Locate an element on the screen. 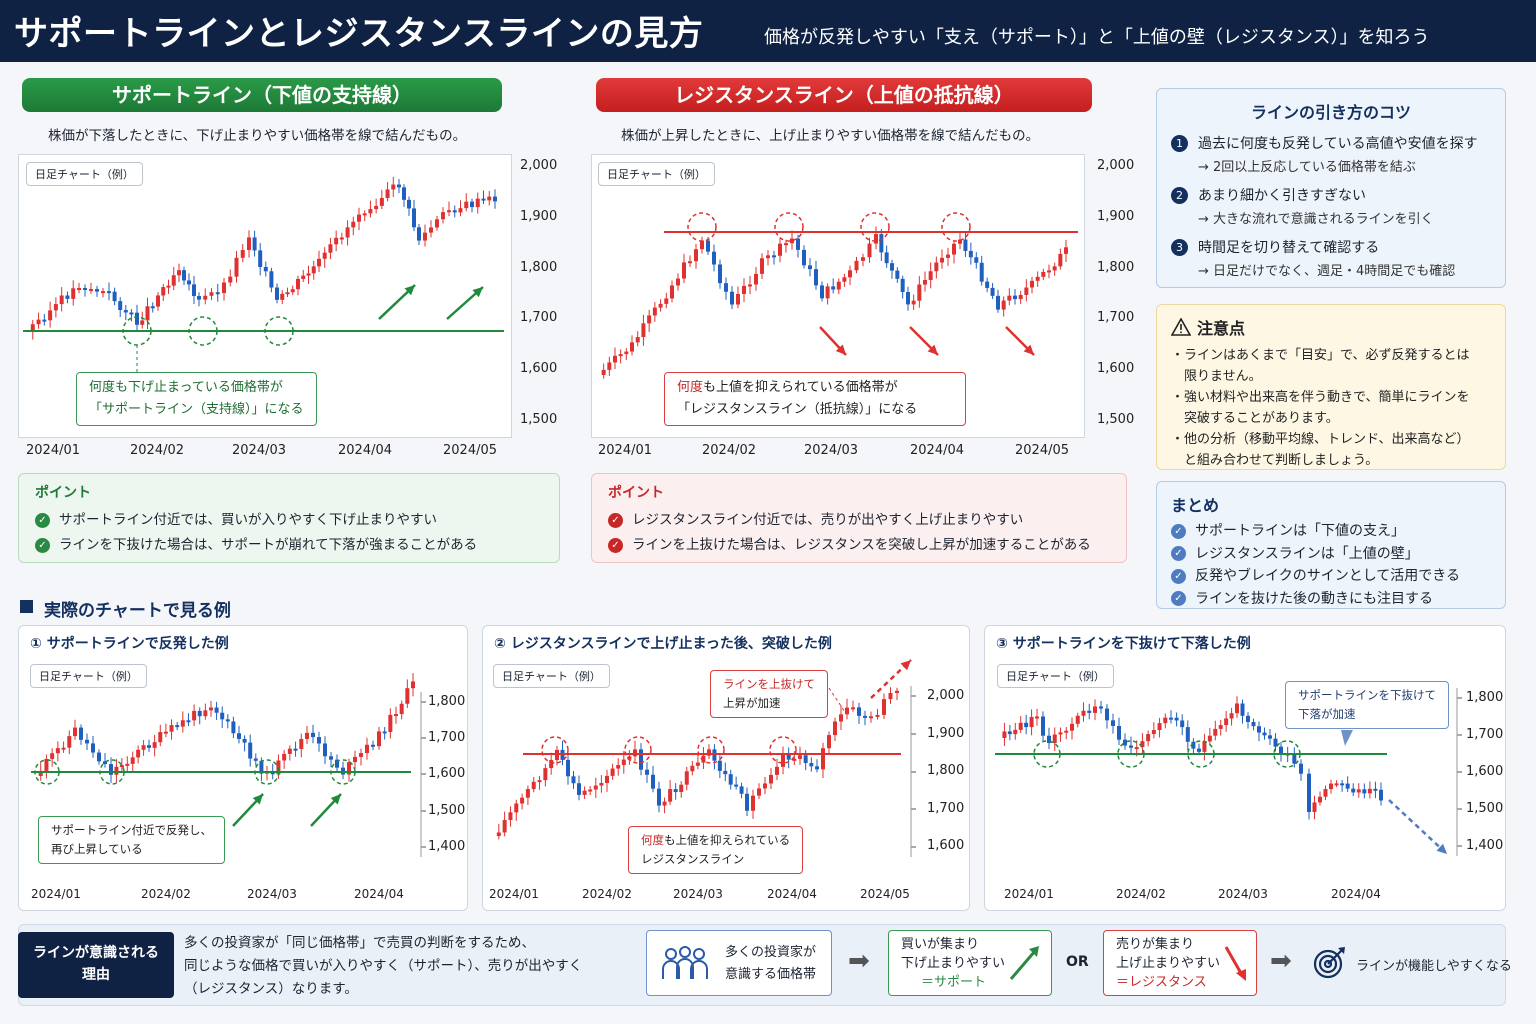  y-tick: 1,800 is located at coordinates (539, 267).